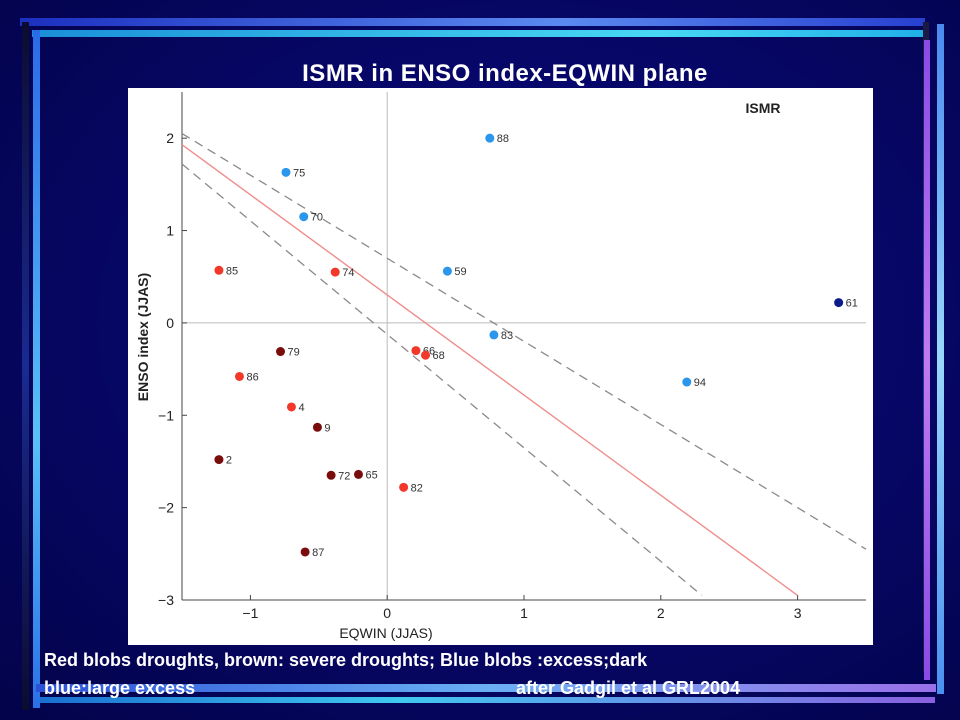  What do you see at coordinates (170, 231) in the screenshot?
I see `y-tick-label: 1` at bounding box center [170, 231].